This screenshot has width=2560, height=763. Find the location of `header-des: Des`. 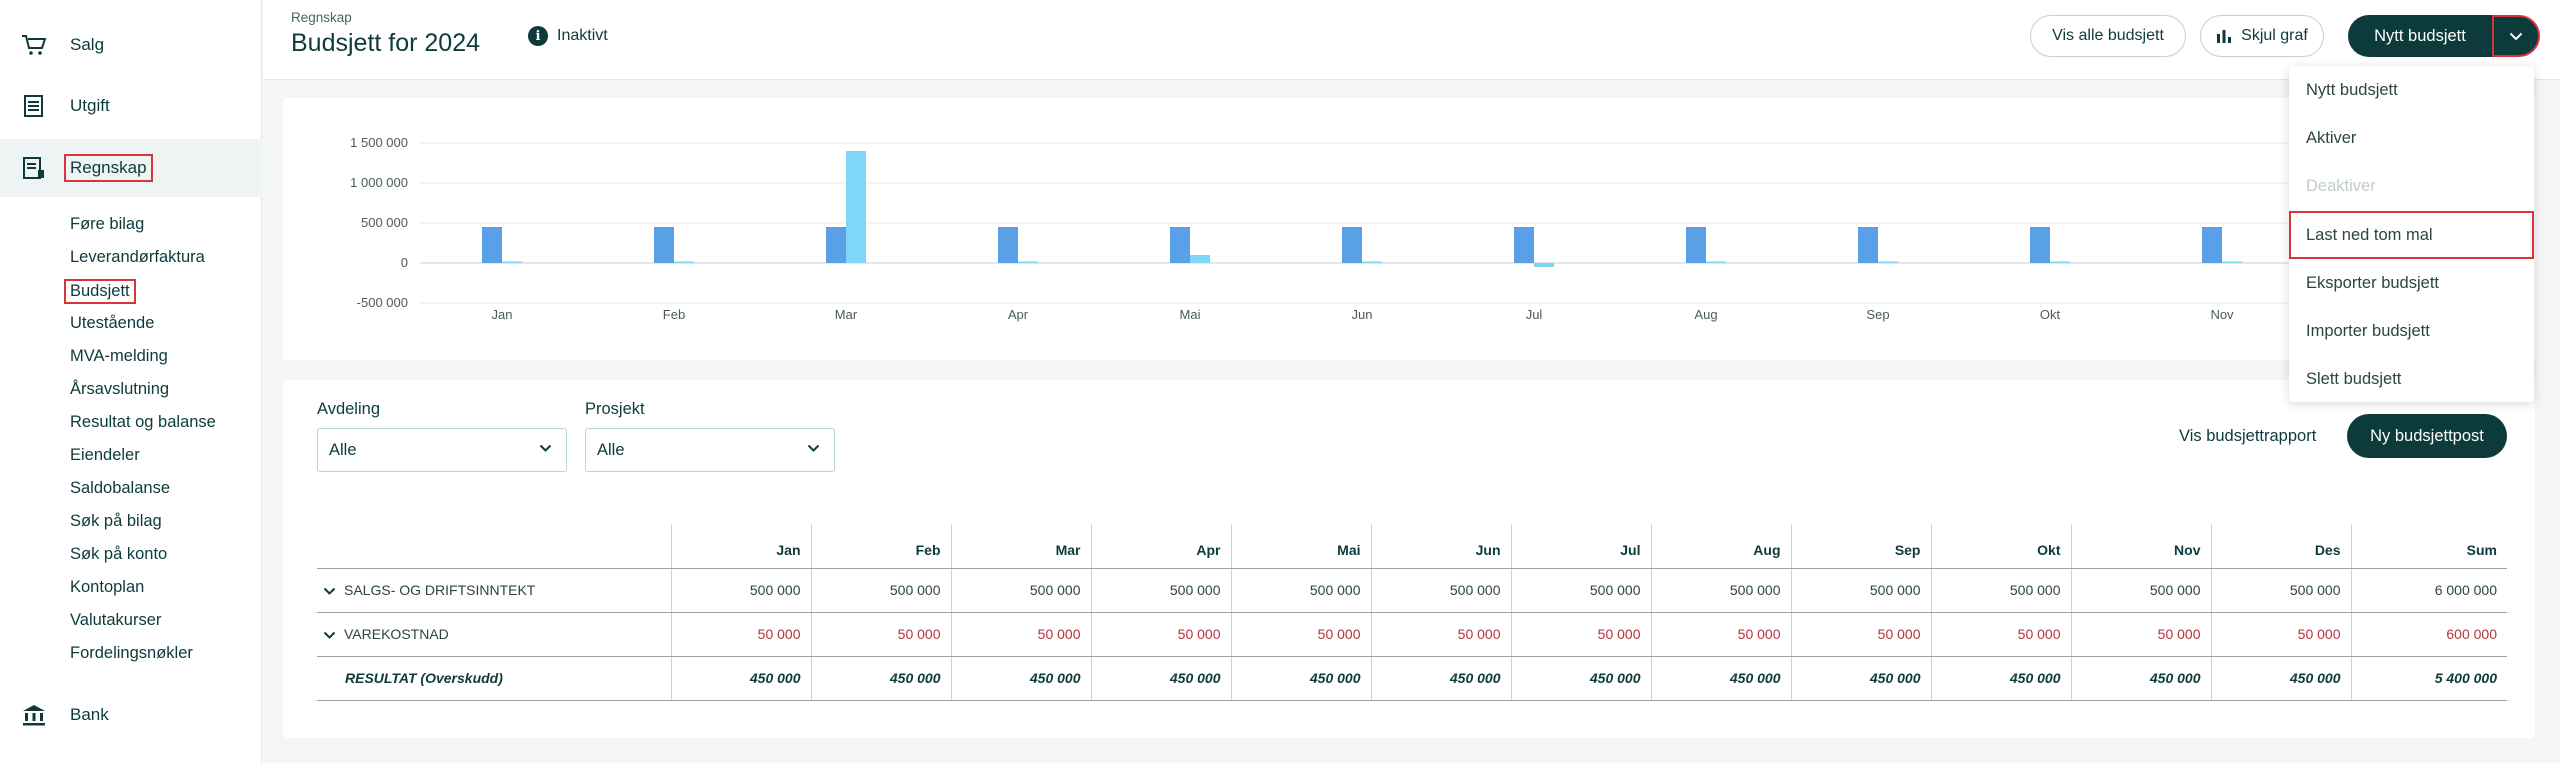

header-des: Des is located at coordinates (2280, 546).